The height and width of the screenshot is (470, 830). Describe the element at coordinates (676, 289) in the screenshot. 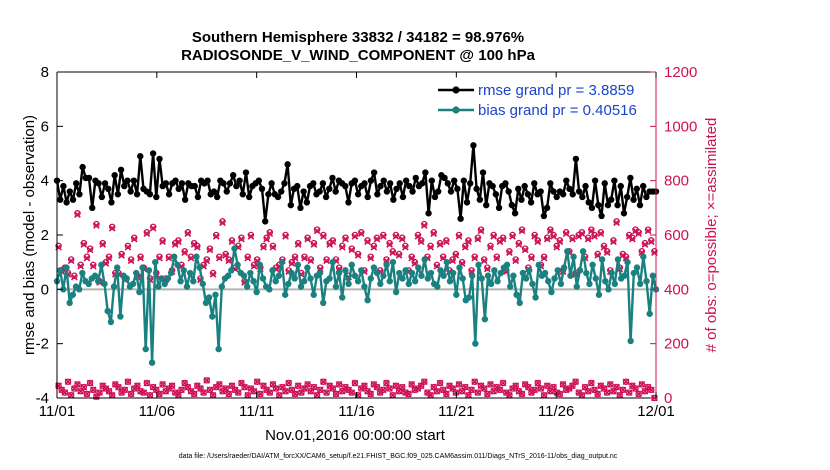

I see `y2-tick-label: 400` at that location.